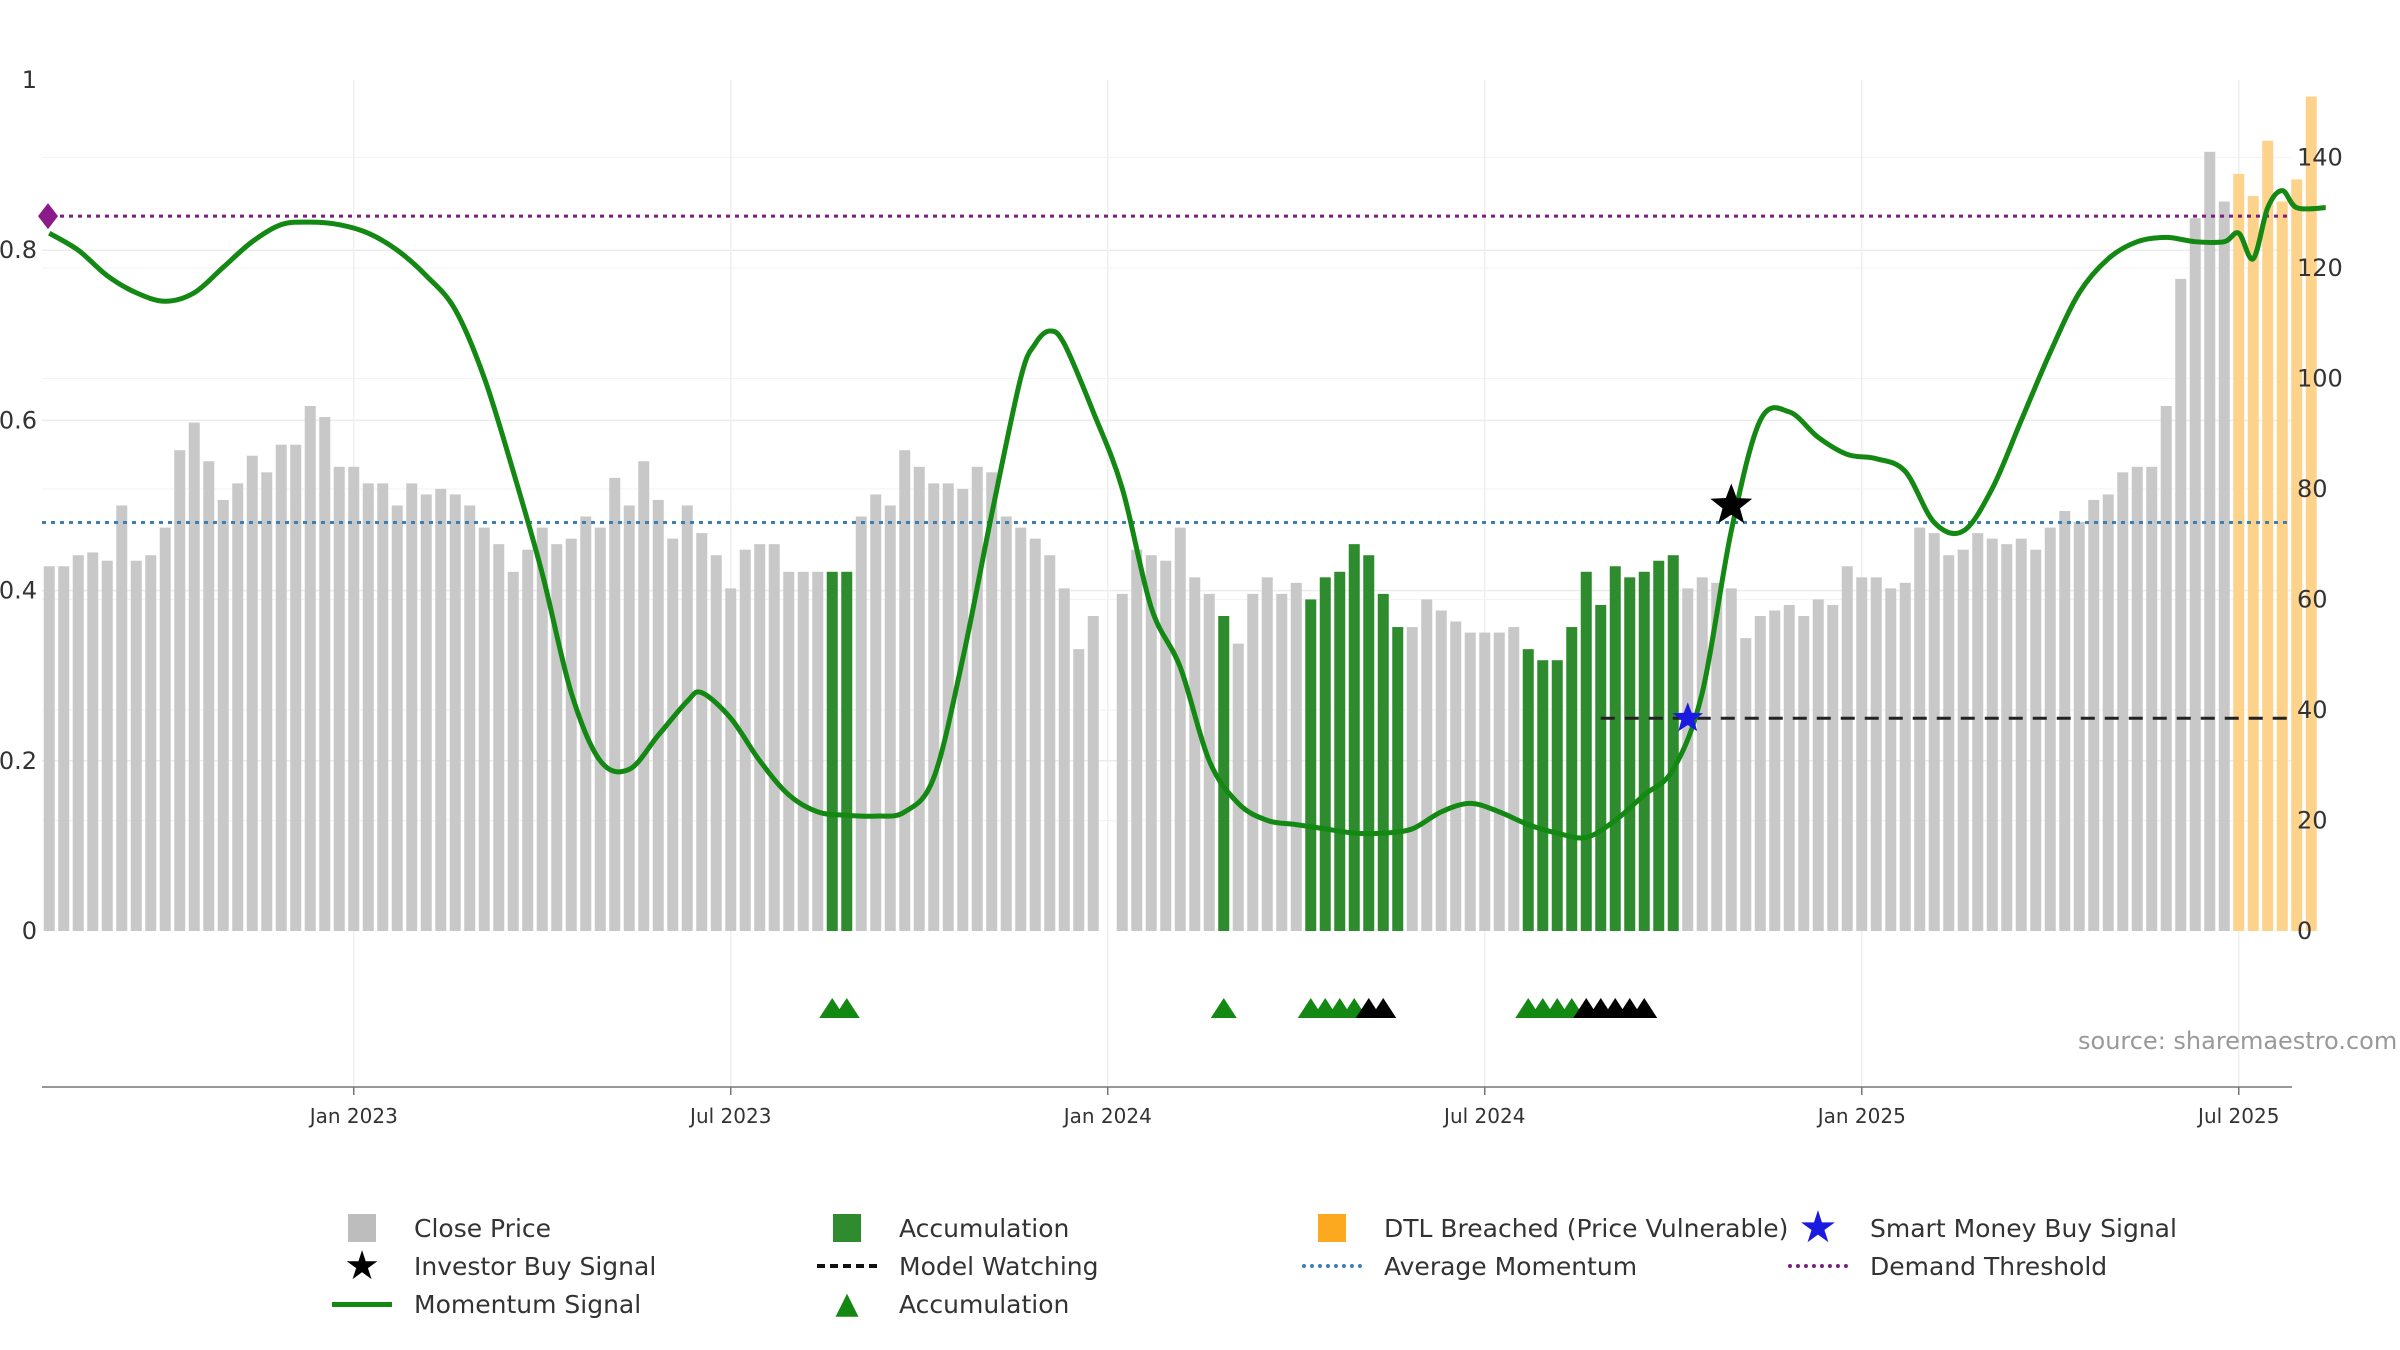  I want to click on left-tick-label: 0.8, so click(18, 250).